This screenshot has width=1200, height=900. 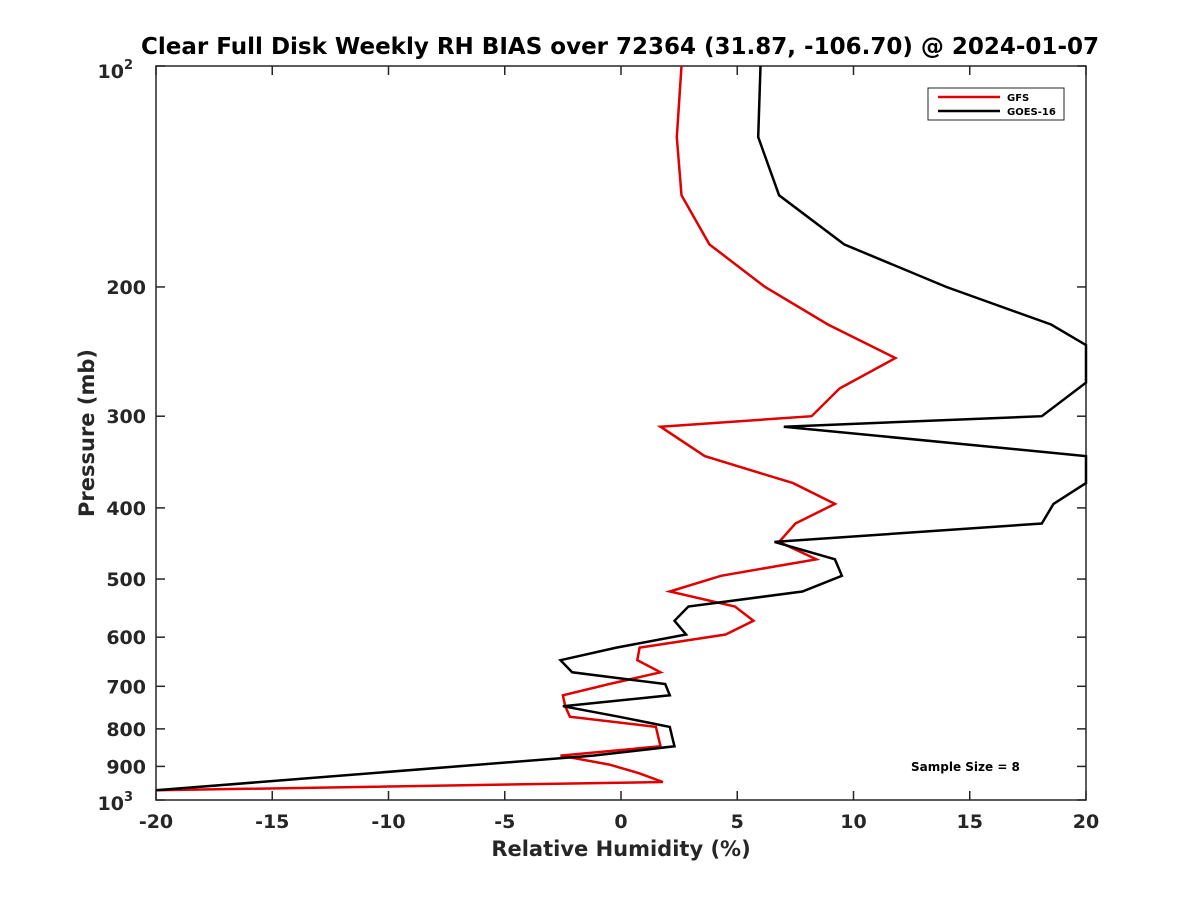 I want to click on y-tick-label: 800, so click(x=126, y=730).